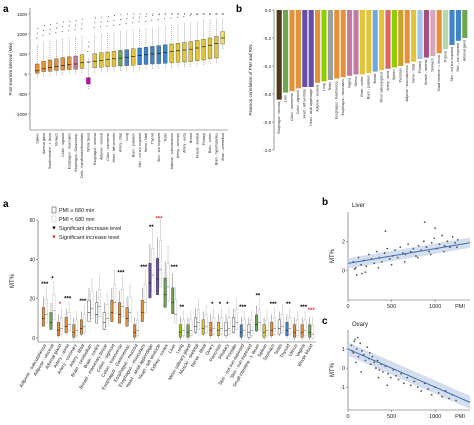  I want to click on significance-marker: *, so click(212, 305).